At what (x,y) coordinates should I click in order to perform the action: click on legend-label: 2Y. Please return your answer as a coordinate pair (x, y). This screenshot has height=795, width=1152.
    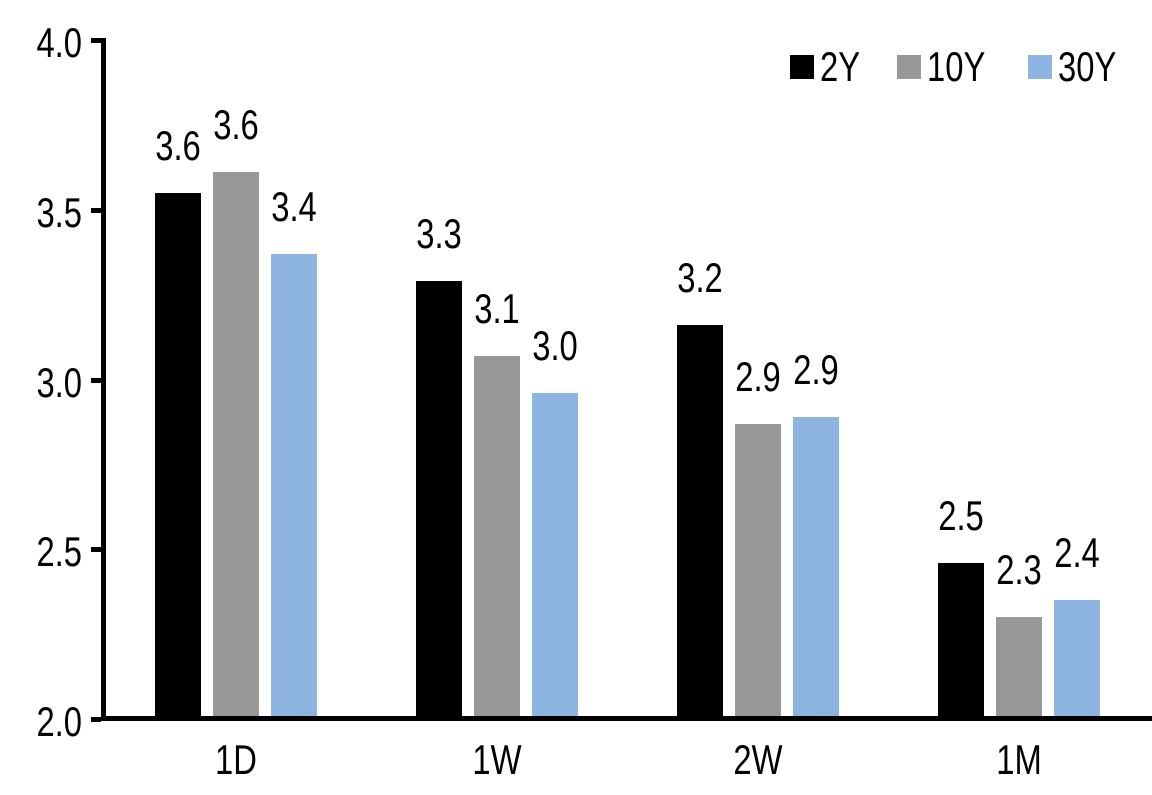
    Looking at the image, I should click on (840, 66).